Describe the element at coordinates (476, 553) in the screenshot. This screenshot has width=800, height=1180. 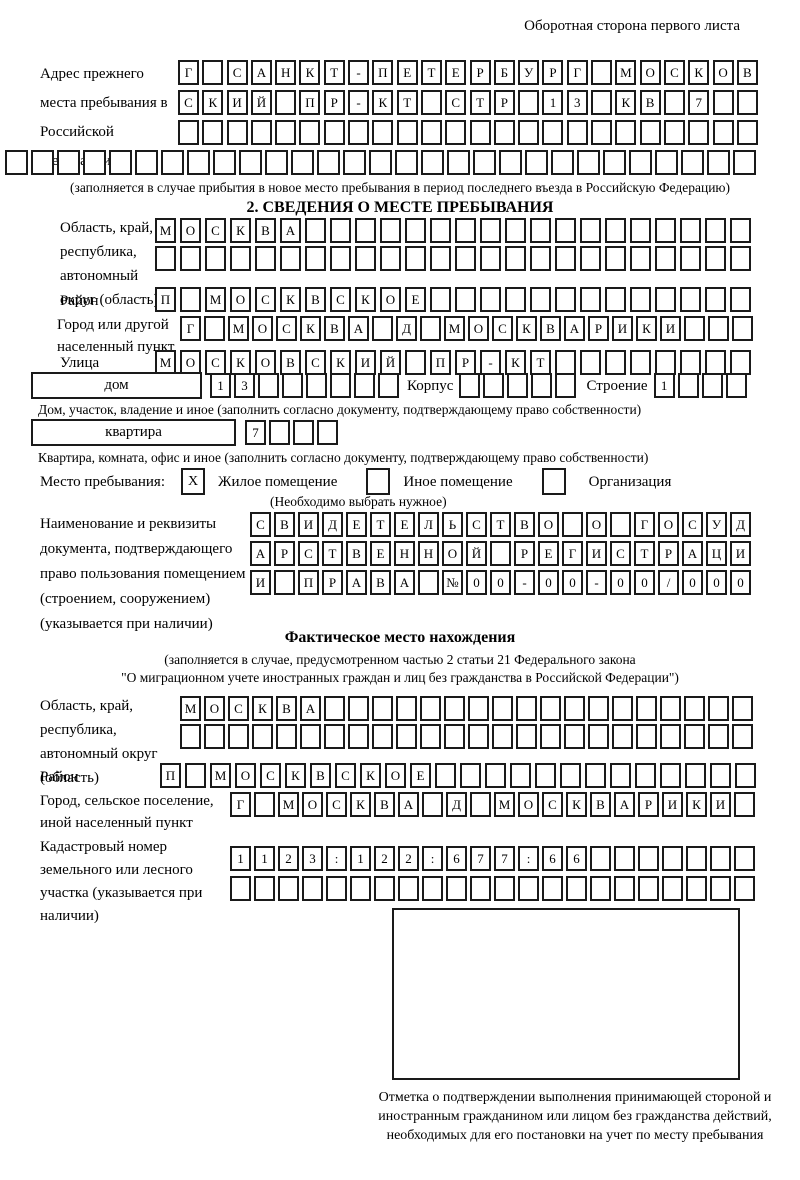
I see `char-box: Й` at that location.